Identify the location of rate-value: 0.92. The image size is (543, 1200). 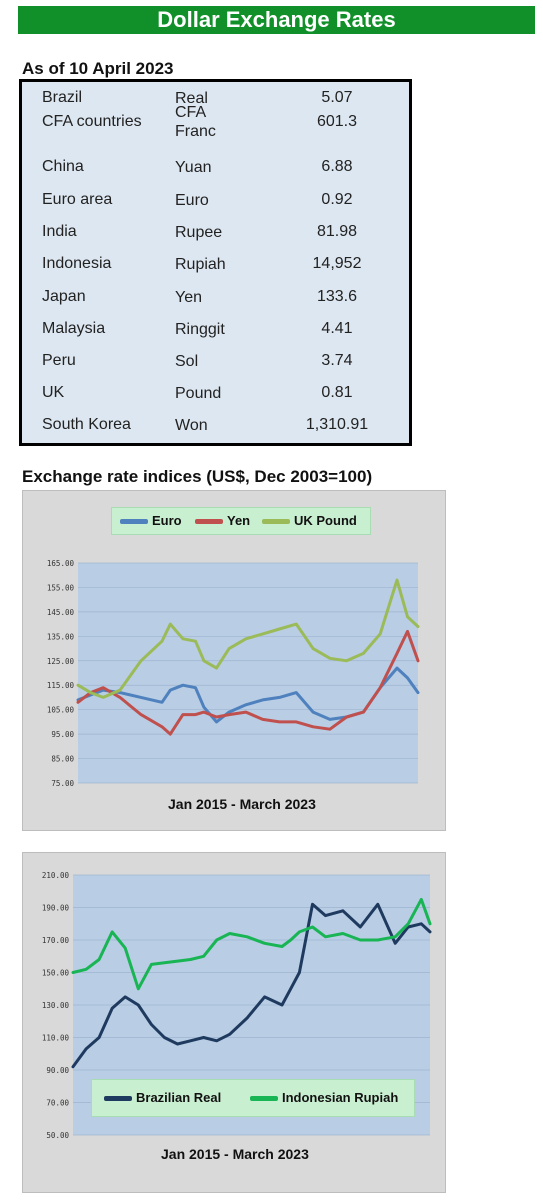
(337, 199).